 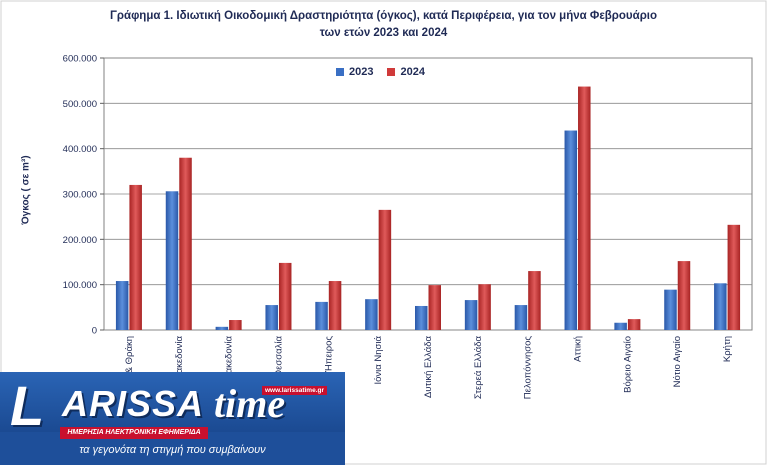 What do you see at coordinates (80, 195) in the screenshot?
I see `y-tick-label: 300.000` at bounding box center [80, 195].